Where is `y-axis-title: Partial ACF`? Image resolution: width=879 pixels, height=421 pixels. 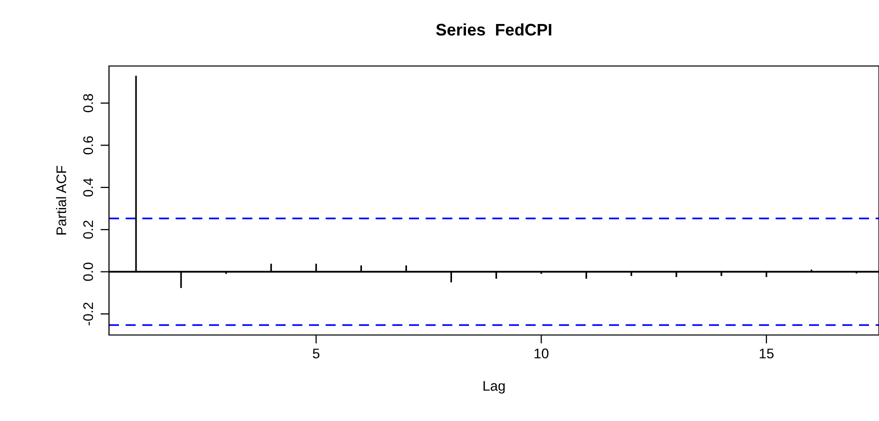 y-axis-title: Partial ACF is located at coordinates (61, 200).